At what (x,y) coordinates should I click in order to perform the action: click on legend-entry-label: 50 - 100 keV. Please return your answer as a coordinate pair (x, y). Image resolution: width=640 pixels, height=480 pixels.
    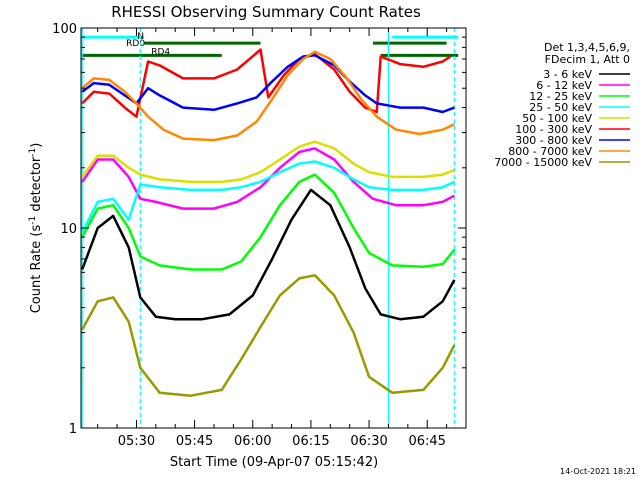
    Looking at the image, I should click on (557, 118).